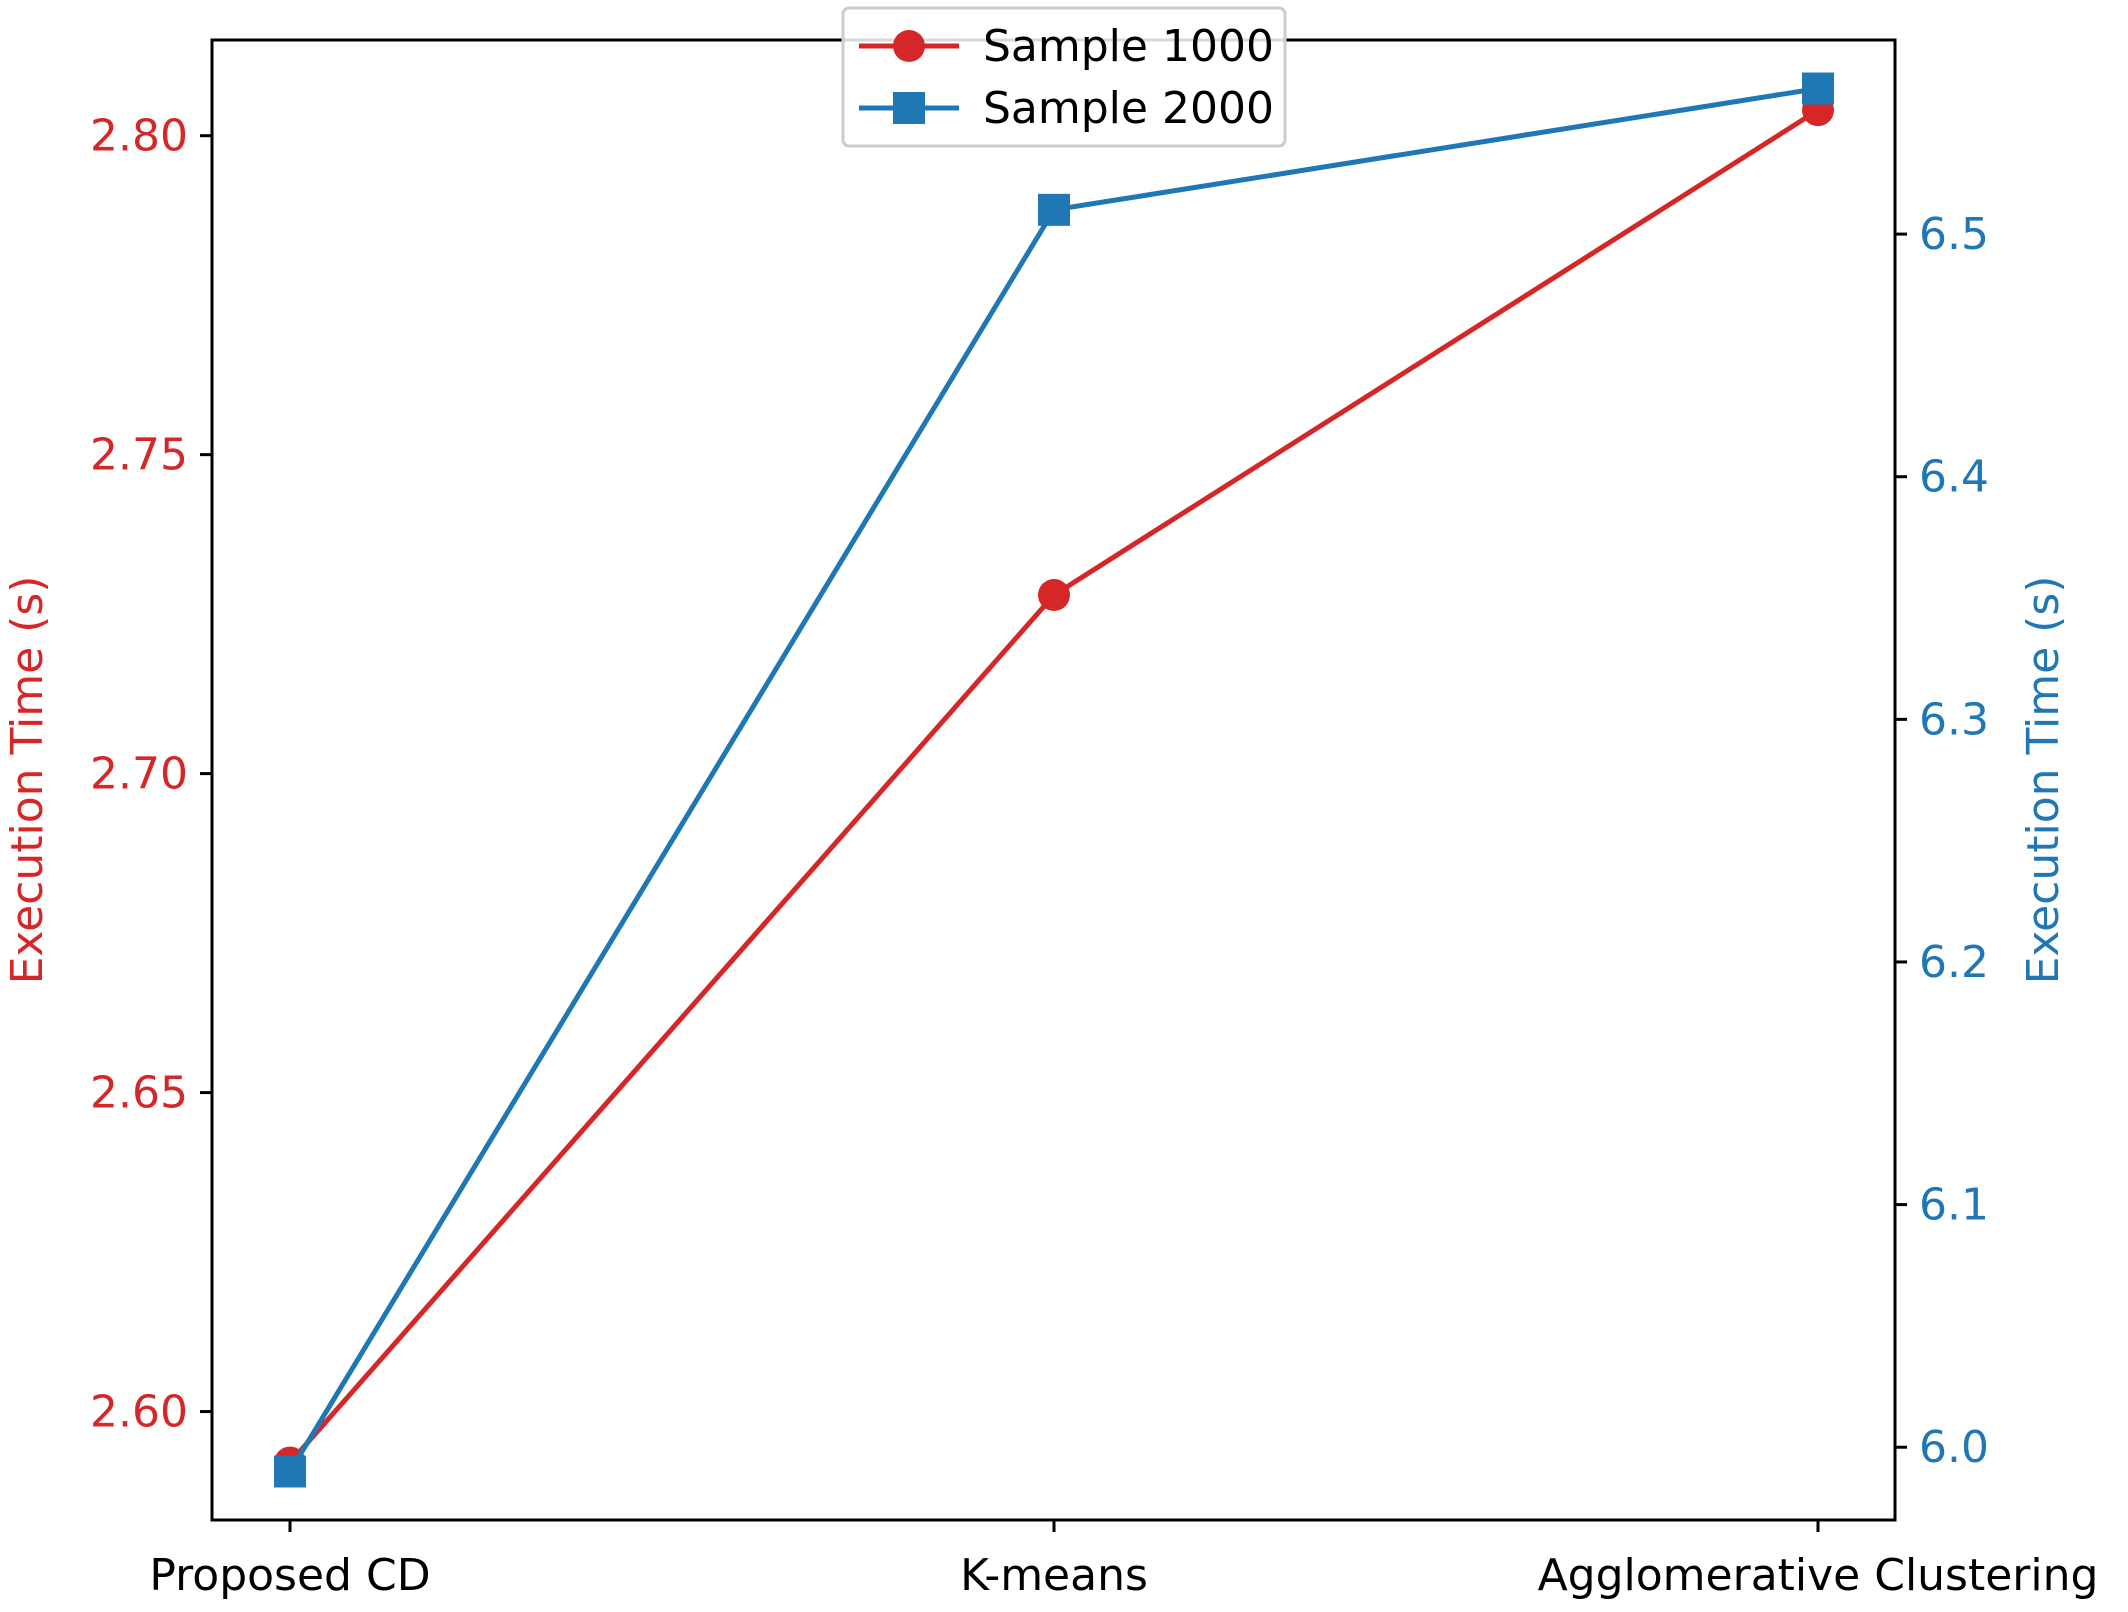 Image resolution: width=2128 pixels, height=1612 pixels. Describe the element at coordinates (1128, 108) in the screenshot. I see `legend-label: Sample 2000` at that location.